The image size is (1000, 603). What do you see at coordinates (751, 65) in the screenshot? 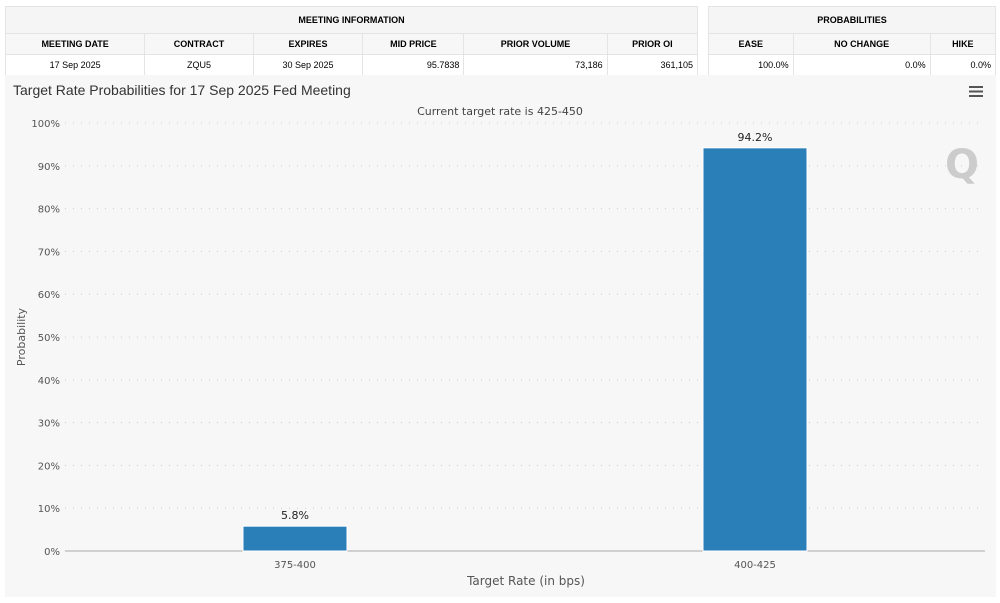
I see `table-cell: 100.0%` at bounding box center [751, 65].